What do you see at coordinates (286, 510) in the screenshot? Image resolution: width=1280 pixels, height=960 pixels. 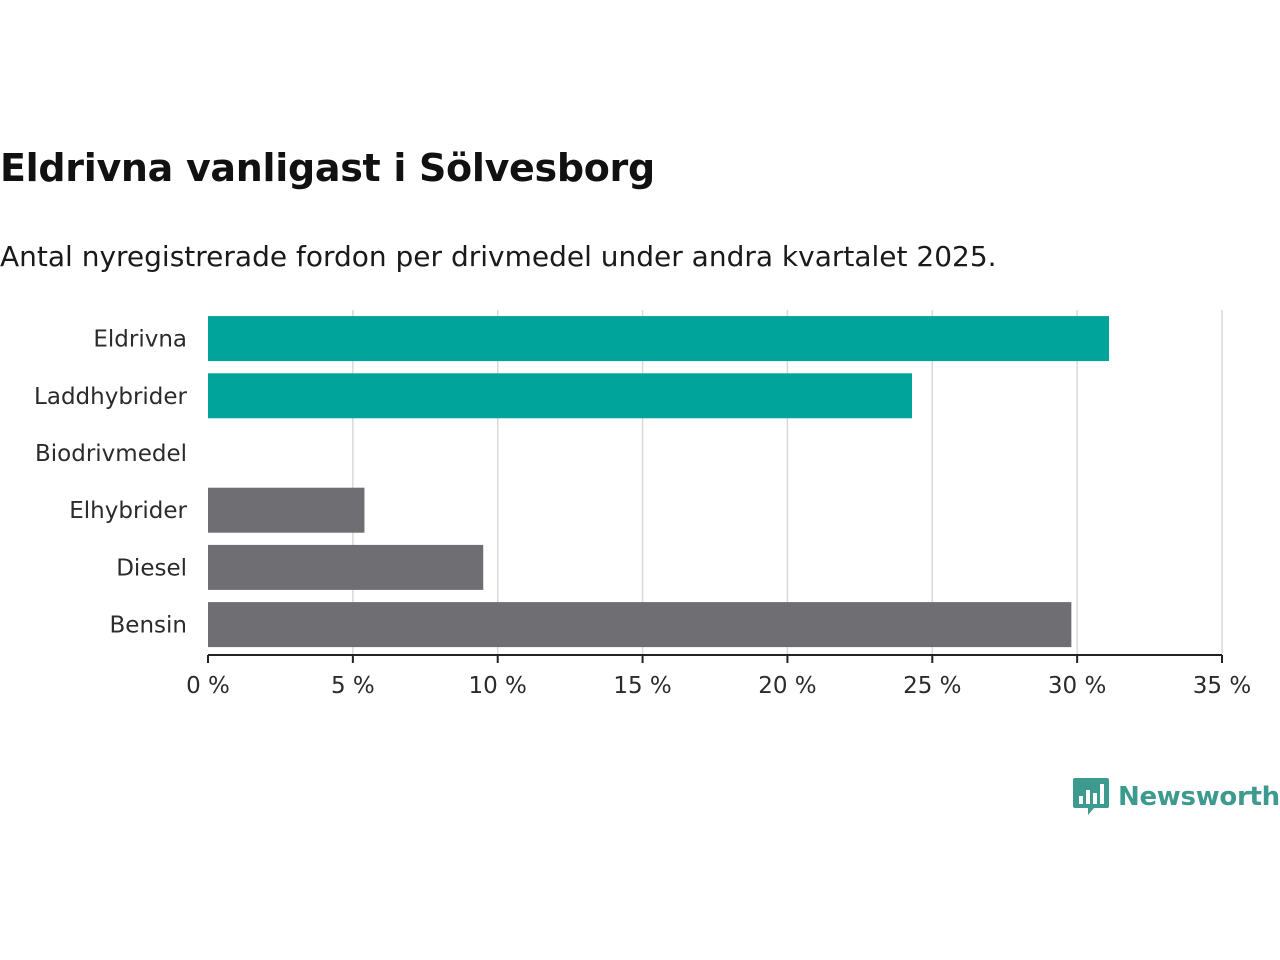 I see `bar-elhybrider` at bounding box center [286, 510].